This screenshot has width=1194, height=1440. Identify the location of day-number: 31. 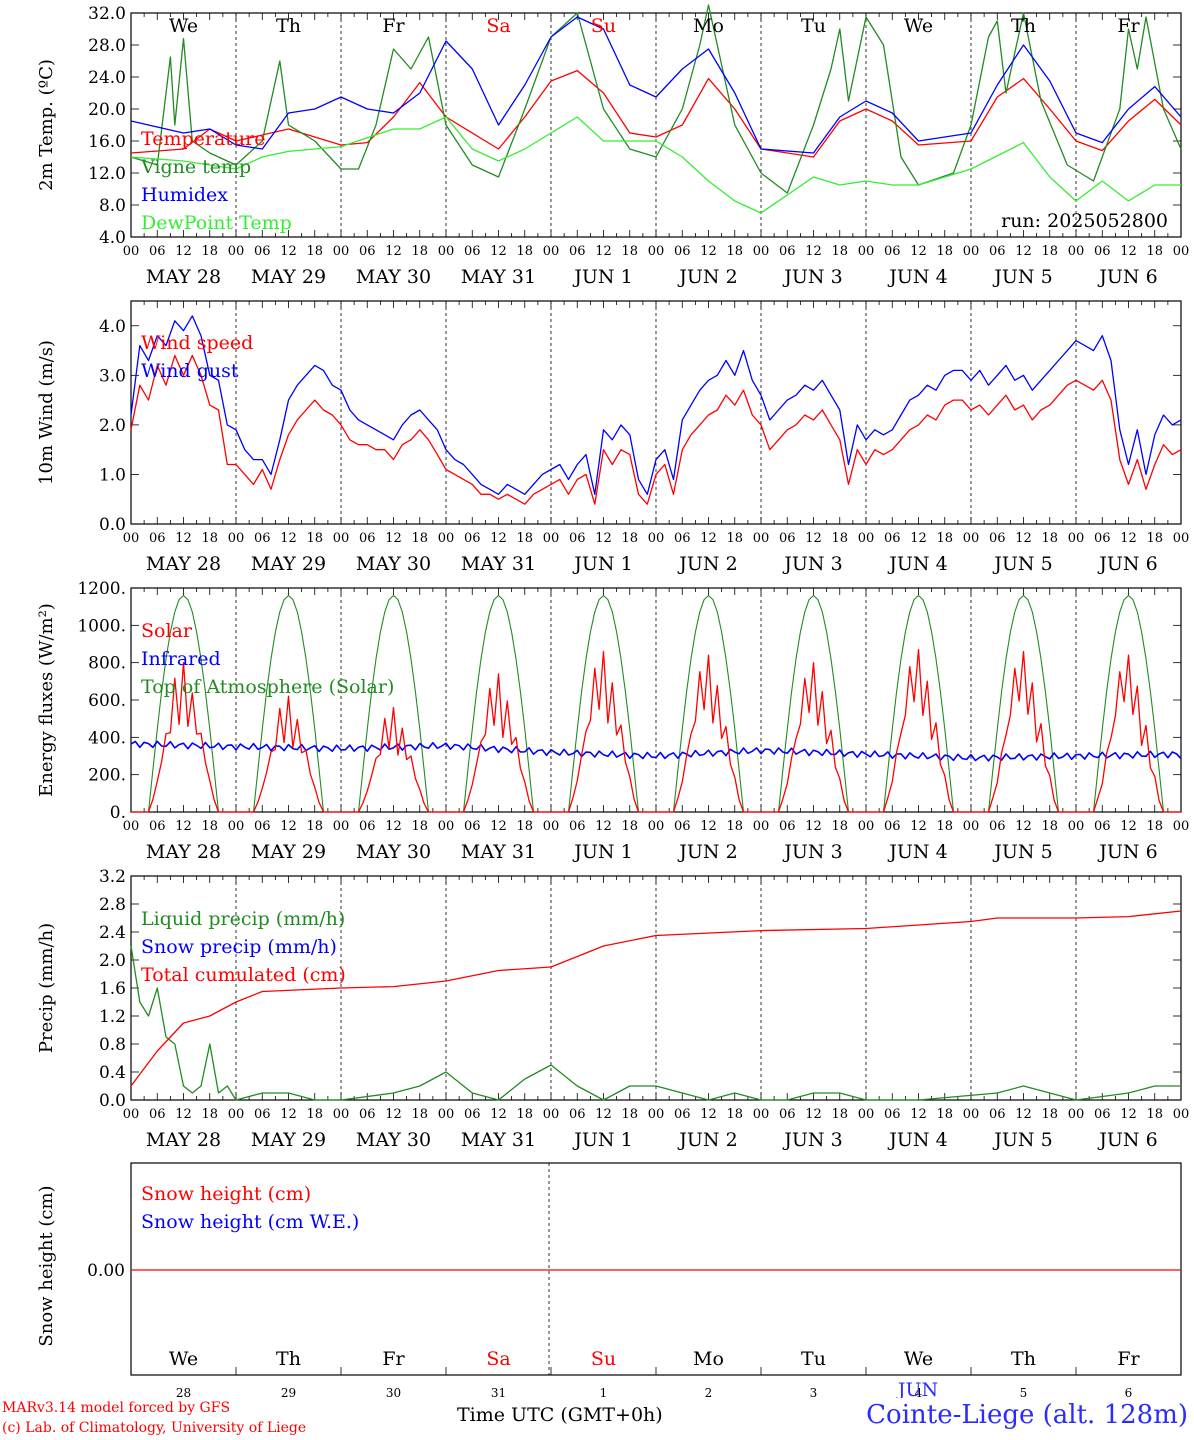
(498, 1392).